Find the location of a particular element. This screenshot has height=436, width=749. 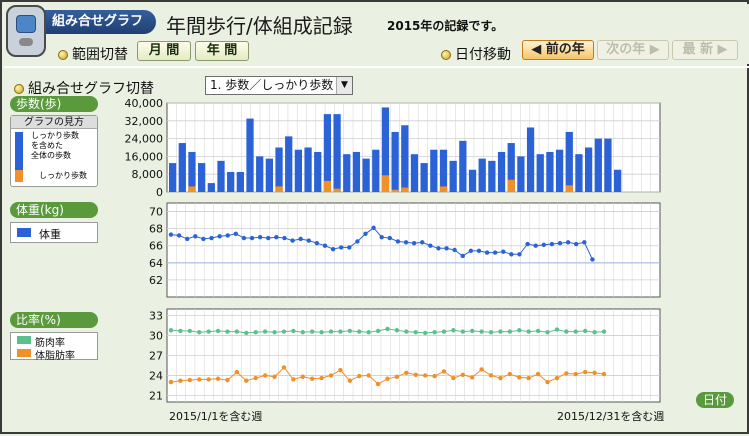

range-end-label: 2015/12/31を含む週 is located at coordinates (611, 416).